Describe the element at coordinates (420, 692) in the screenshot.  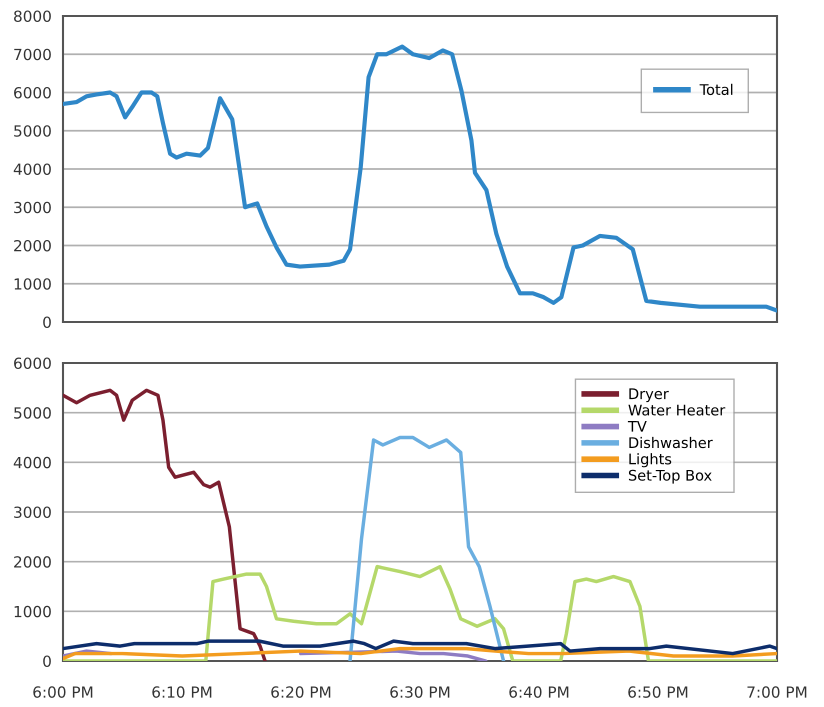
I see `x-tick-label: 6:30 PM` at that location.